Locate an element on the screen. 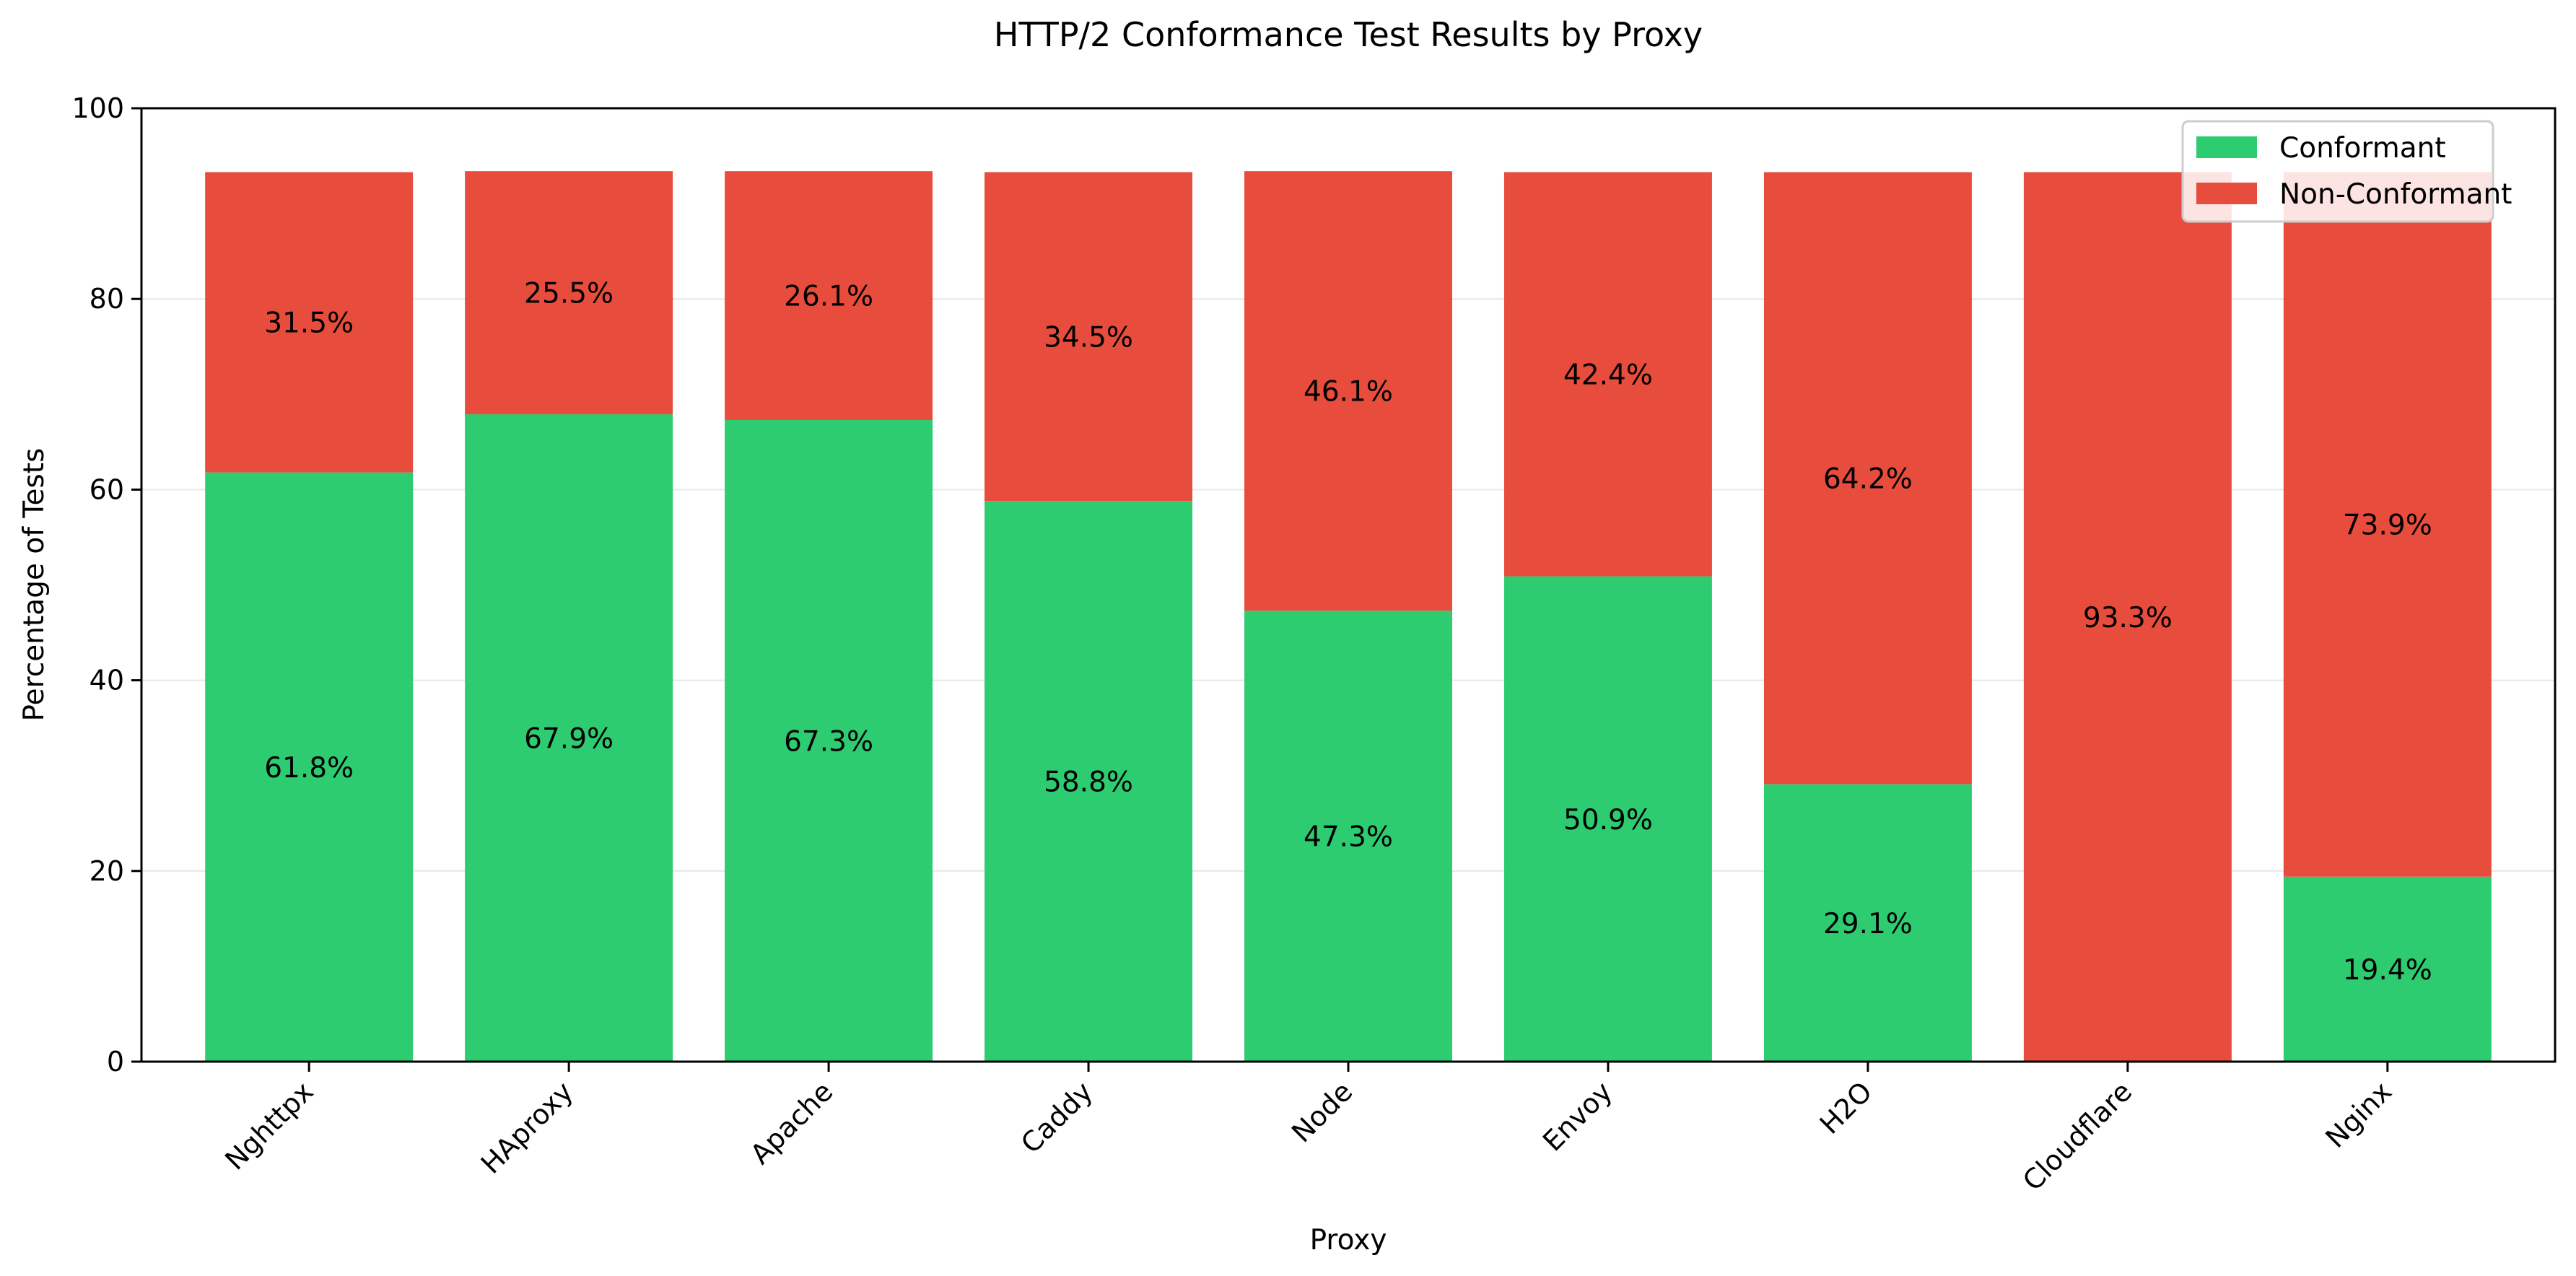 The image size is (2576, 1276). bar-non-conformant-nghttpx is located at coordinates (309, 322).